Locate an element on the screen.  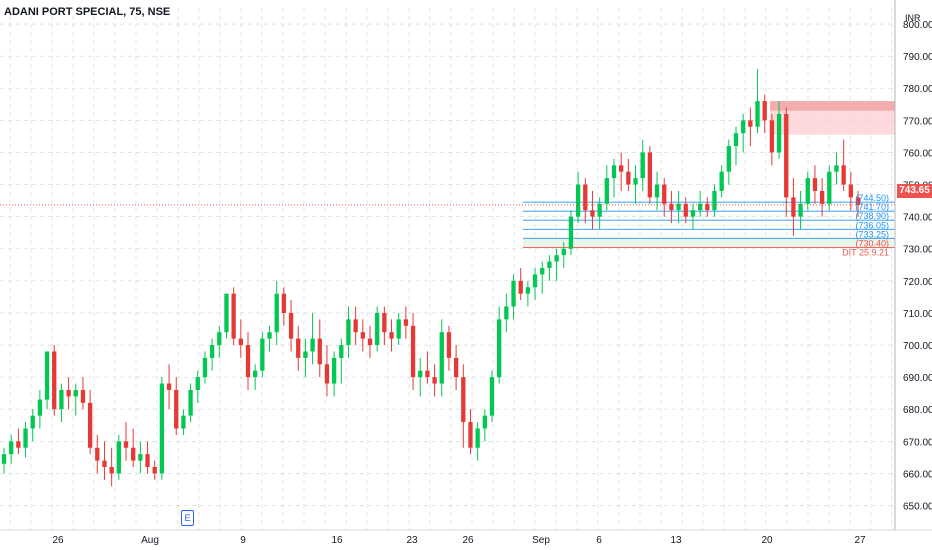
y-tick-label: 690.00 is located at coordinates (917, 378).